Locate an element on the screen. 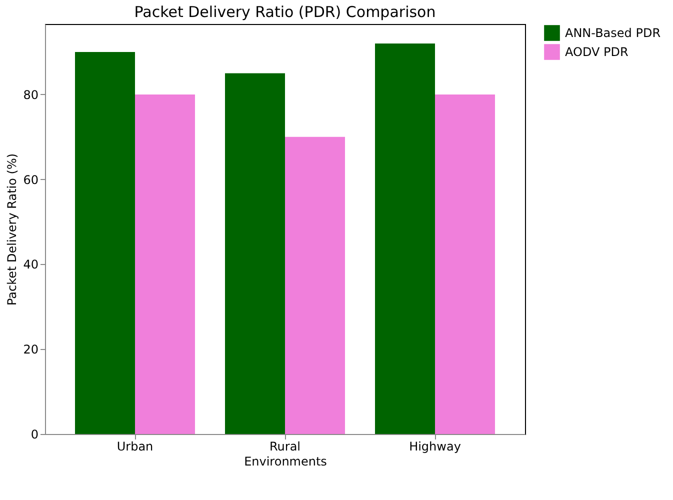  x-tick-label: Highway is located at coordinates (435, 447).